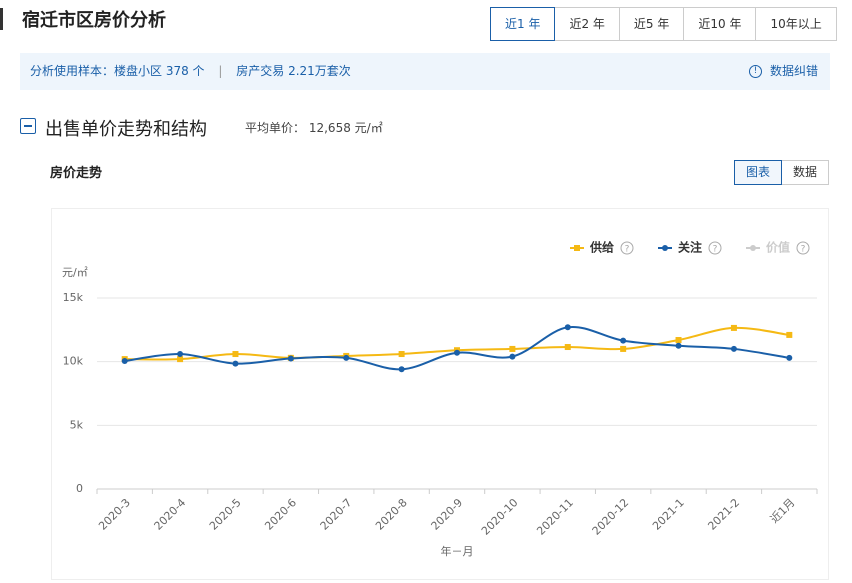 The width and height of the screenshot is (852, 583). Describe the element at coordinates (523, 24) in the screenshot. I see `range-button: 近1 年` at that location.